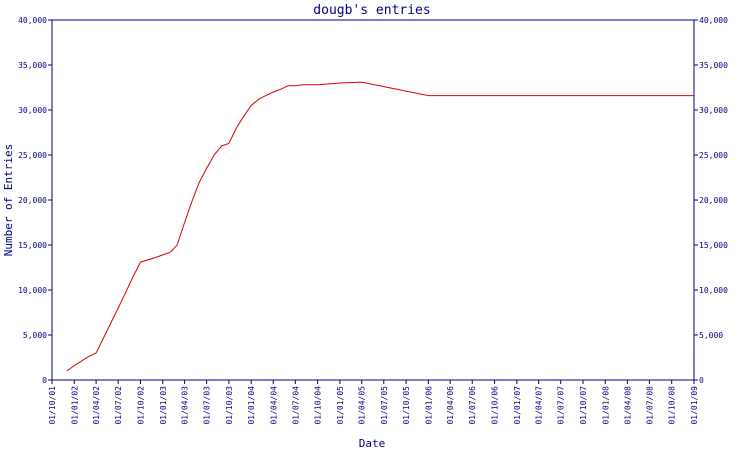 The width and height of the screenshot is (750, 450). Describe the element at coordinates (295, 405) in the screenshot. I see `x-tick-label: 01/07/04` at that location.